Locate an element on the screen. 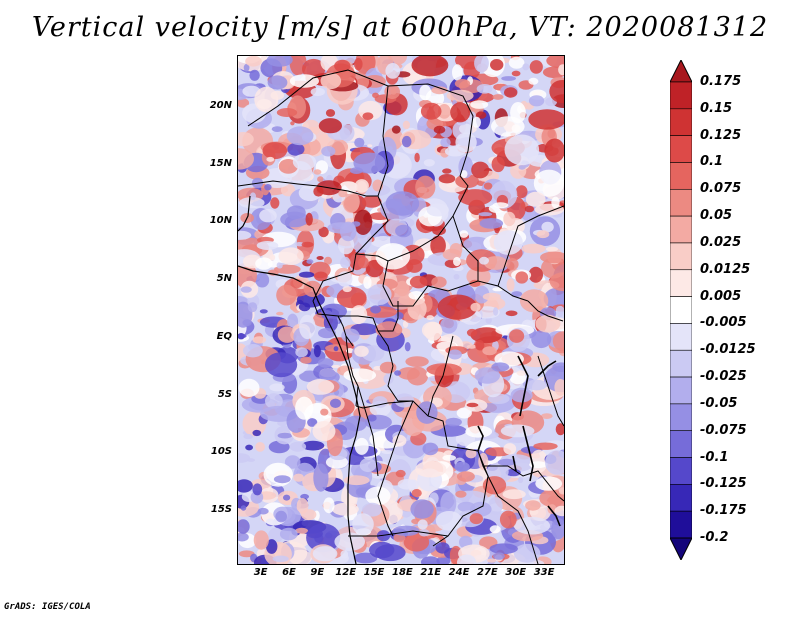  colorbar-label: 0.075 is located at coordinates (721, 189).